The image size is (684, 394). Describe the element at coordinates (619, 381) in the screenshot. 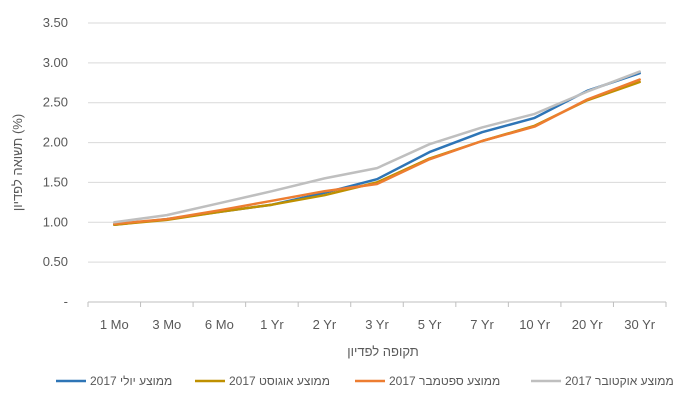

I see `legend-label: ממוצע אוקטובר 2017` at that location.